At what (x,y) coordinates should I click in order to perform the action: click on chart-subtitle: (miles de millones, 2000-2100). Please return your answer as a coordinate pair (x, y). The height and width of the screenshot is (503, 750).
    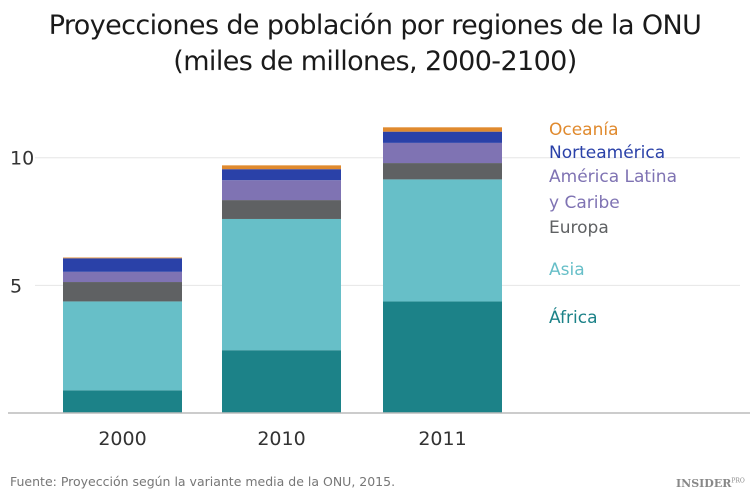
    Looking at the image, I should click on (375, 61).